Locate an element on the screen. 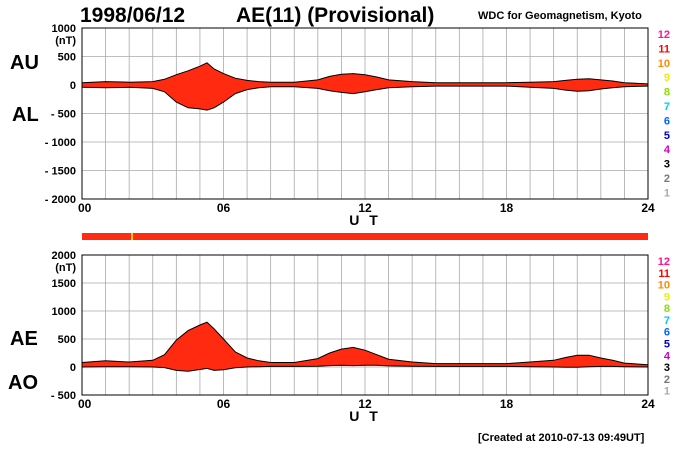  title-date: 1998/06/12 is located at coordinates (133, 15).